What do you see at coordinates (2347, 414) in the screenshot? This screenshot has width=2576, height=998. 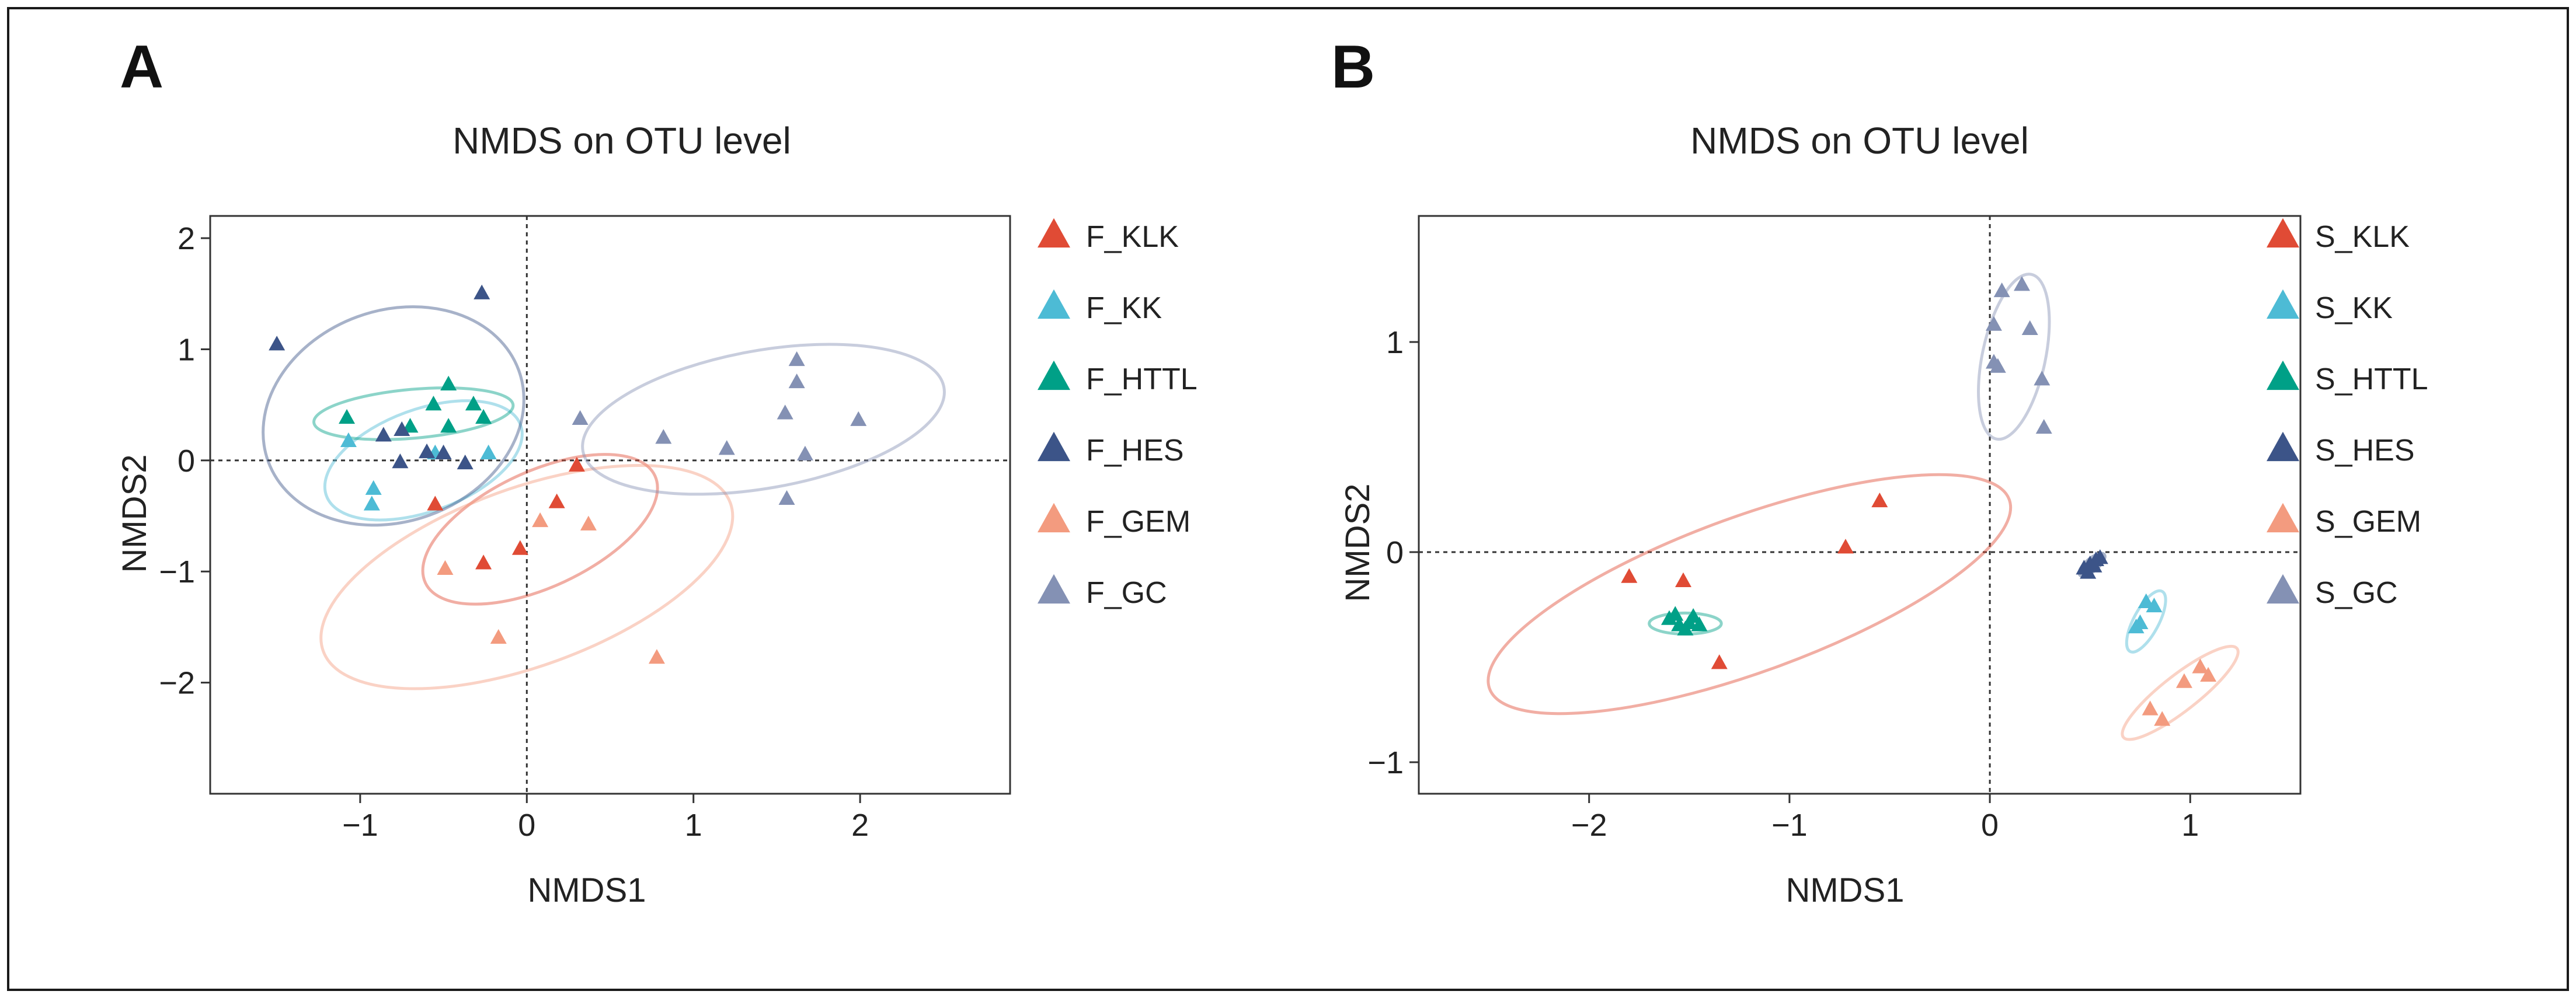 I see `legend: S_KLK S_KK S_HTTL S_HES S_GEM S_GC` at bounding box center [2347, 414].